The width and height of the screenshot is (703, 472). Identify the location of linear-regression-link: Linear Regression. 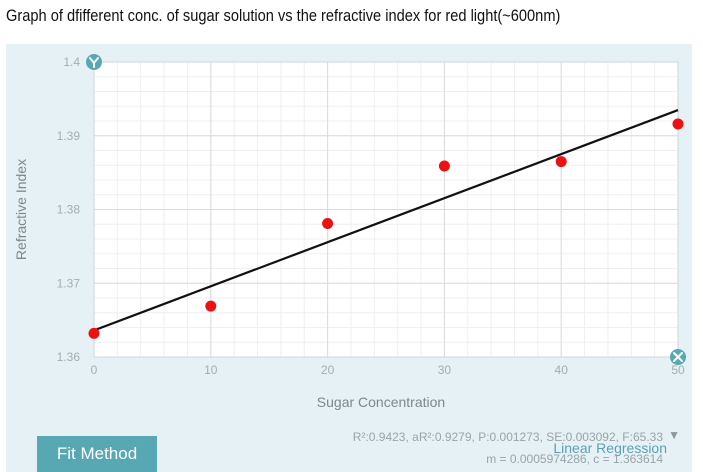
(610, 448).